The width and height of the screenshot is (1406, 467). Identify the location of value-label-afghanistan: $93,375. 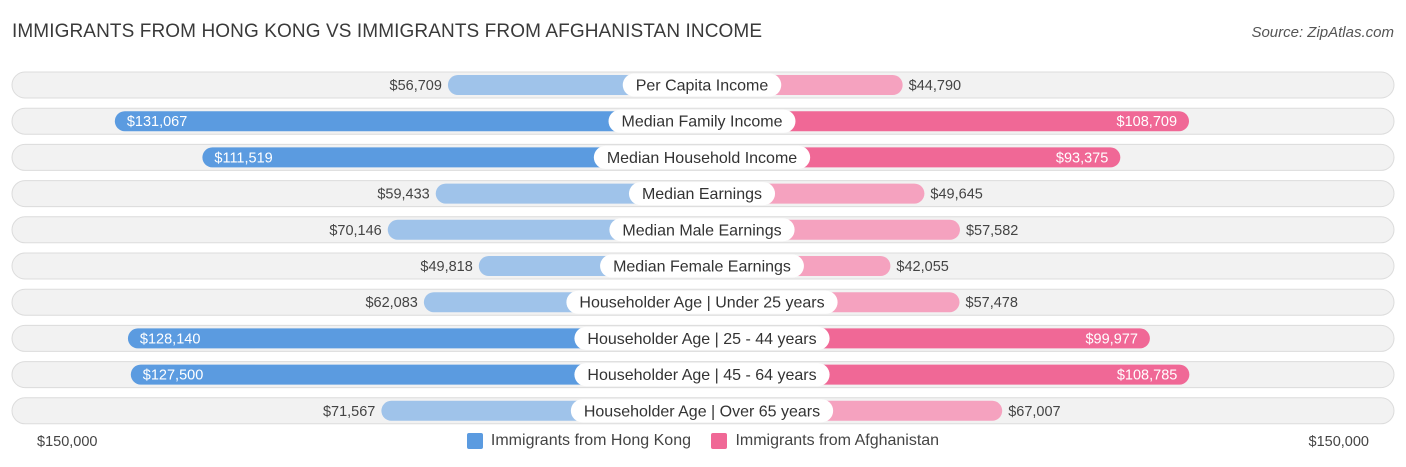
(1082, 158).